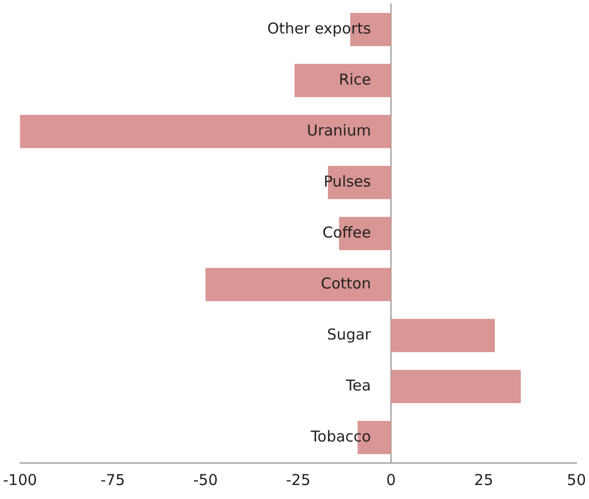 The width and height of the screenshot is (589, 499). What do you see at coordinates (338, 130) in the screenshot?
I see `y-tick-label: Uranium` at bounding box center [338, 130].